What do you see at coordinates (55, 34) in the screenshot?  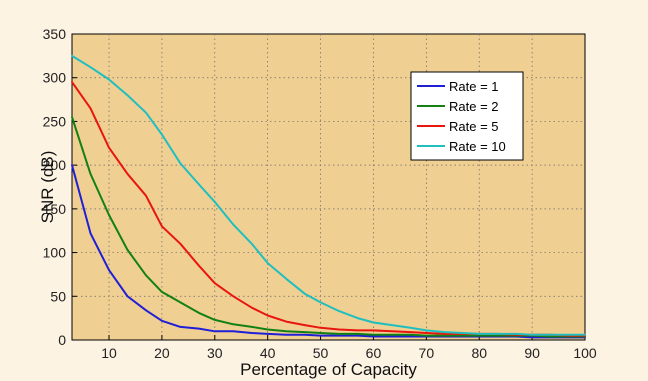 I see `y-tick-label: 350` at bounding box center [55, 34].